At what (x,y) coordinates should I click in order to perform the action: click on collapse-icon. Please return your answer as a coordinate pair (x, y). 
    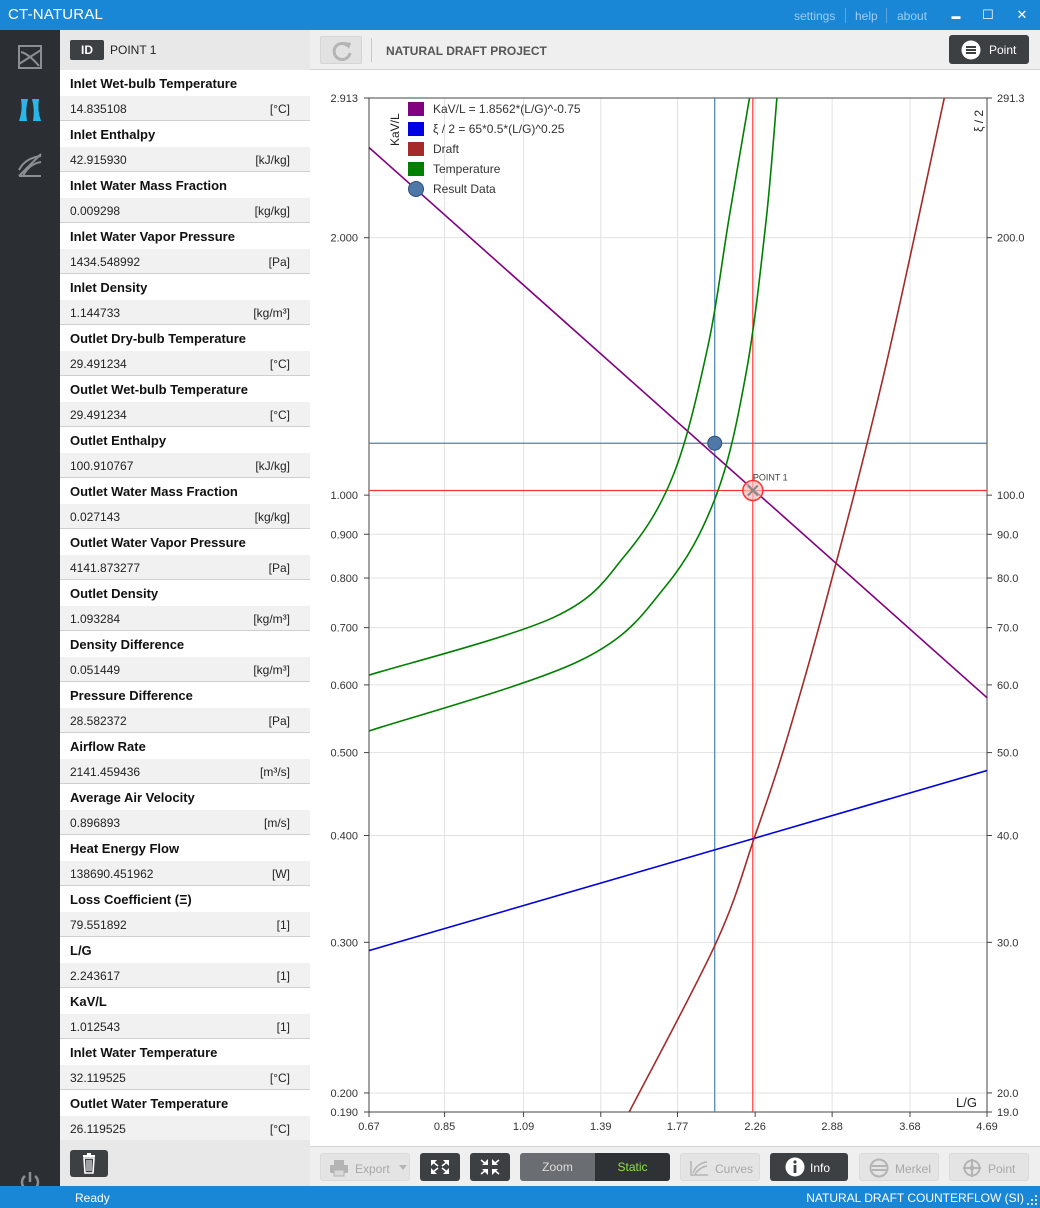
    Looking at the image, I should click on (490, 1167).